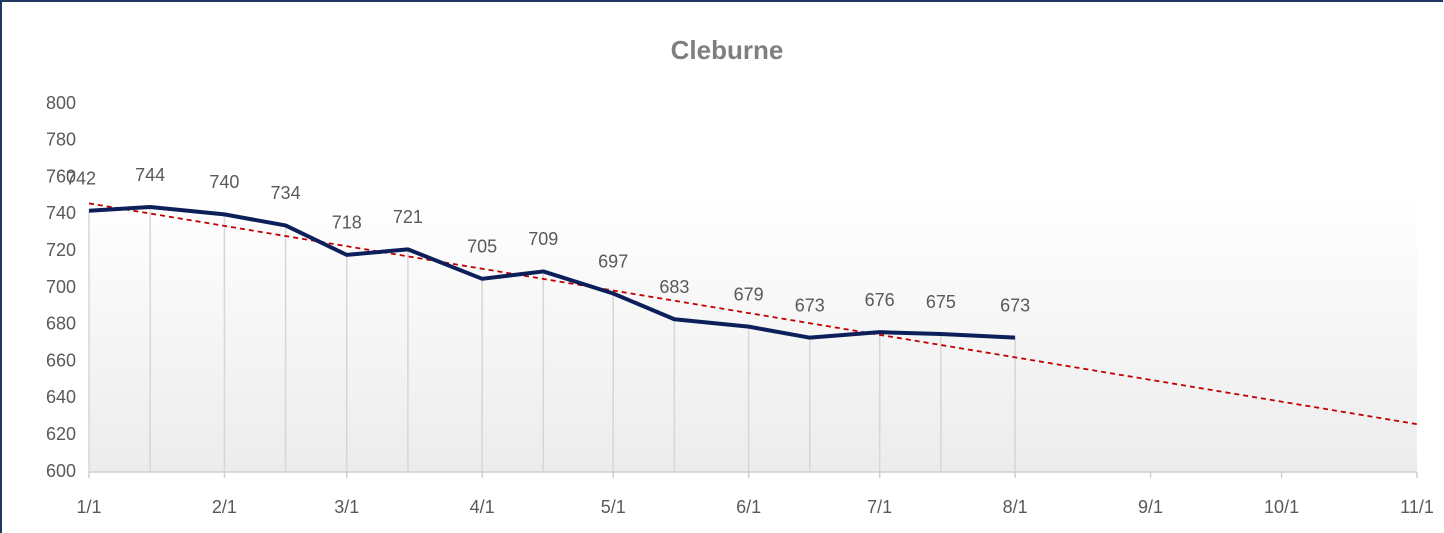 The image size is (1444, 533). I want to click on x-tick-label: 6/1, so click(748, 507).